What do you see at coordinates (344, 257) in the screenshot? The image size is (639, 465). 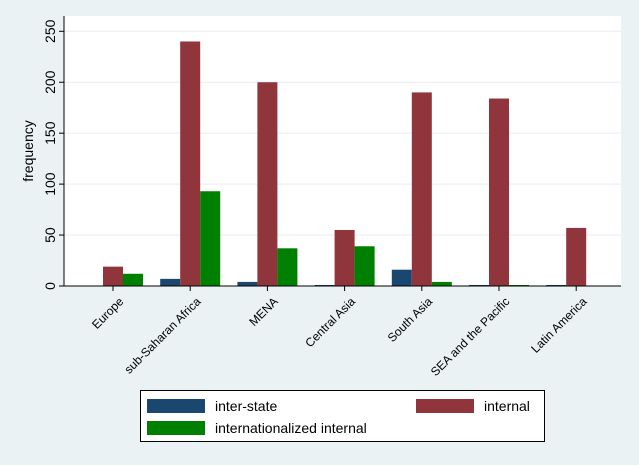 I see `bar-internal-central-asia` at bounding box center [344, 257].